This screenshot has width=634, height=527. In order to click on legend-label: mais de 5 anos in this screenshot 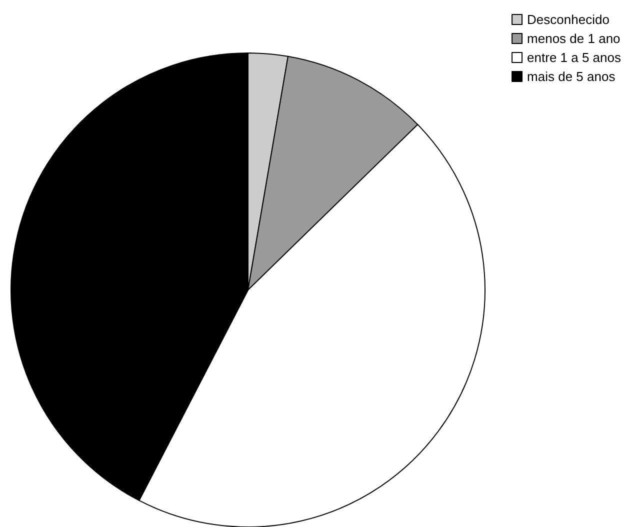, I will do `click(571, 76)`.